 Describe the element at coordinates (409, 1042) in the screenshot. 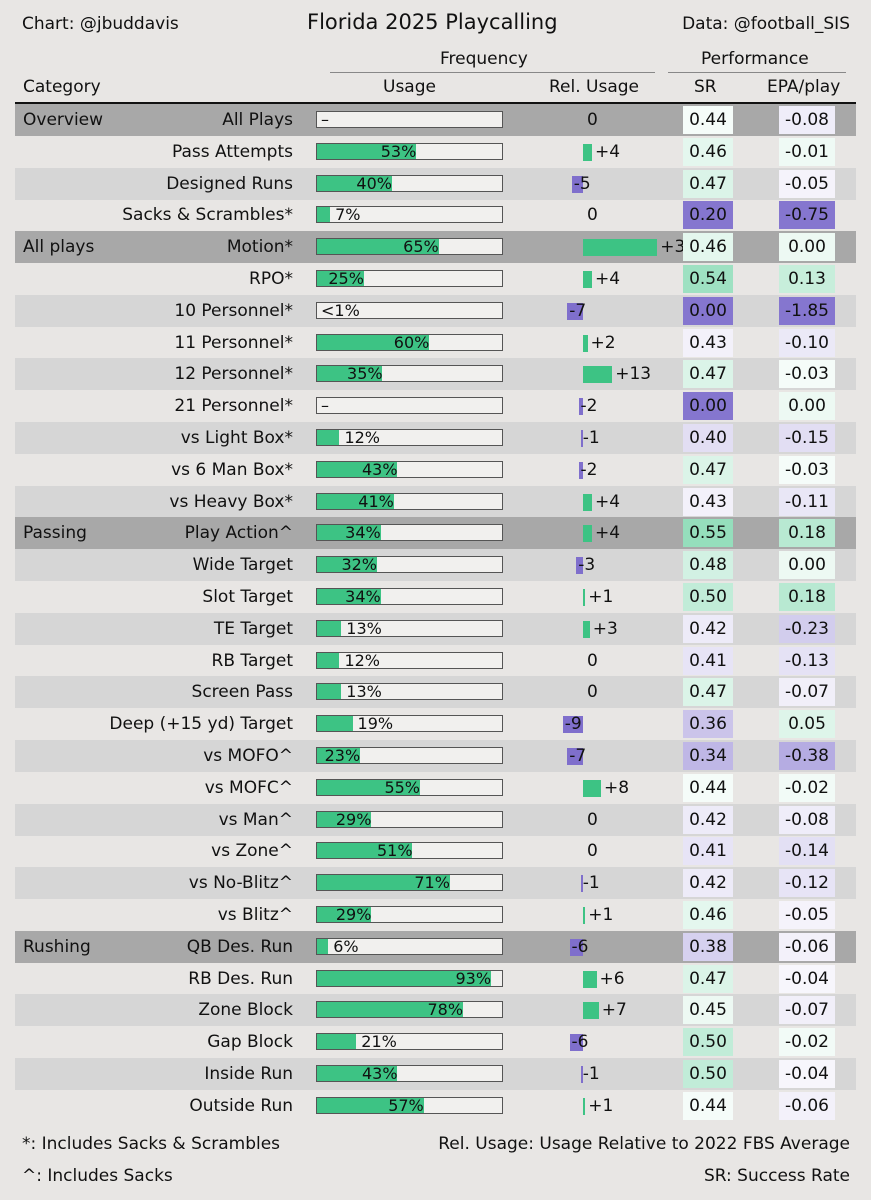

I see `usage-bar-track: 21%` at that location.